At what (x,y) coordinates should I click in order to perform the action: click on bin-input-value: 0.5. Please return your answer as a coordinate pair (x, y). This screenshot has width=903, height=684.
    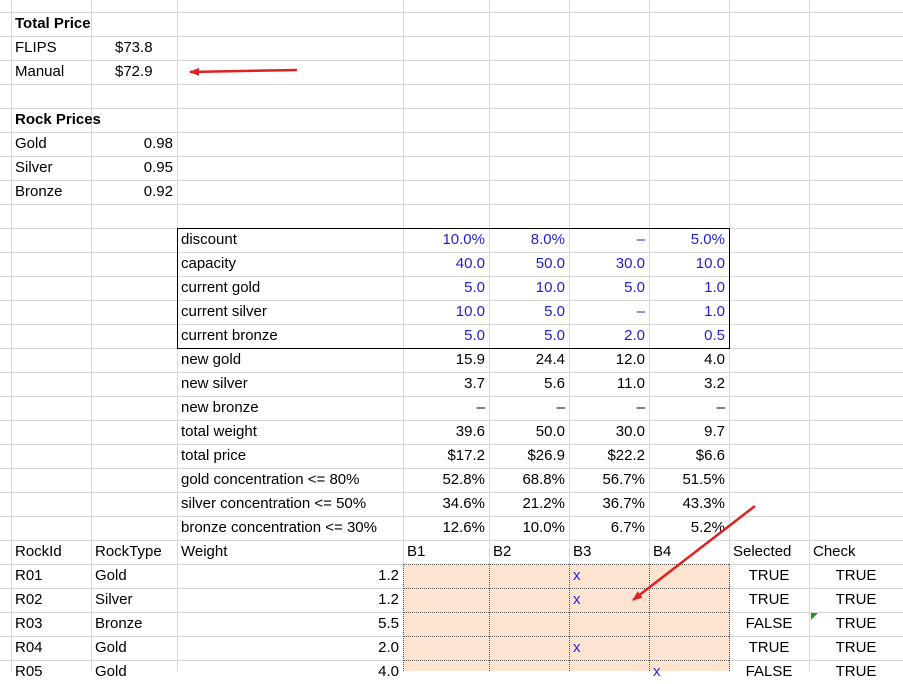
    Looking at the image, I should click on (714, 335).